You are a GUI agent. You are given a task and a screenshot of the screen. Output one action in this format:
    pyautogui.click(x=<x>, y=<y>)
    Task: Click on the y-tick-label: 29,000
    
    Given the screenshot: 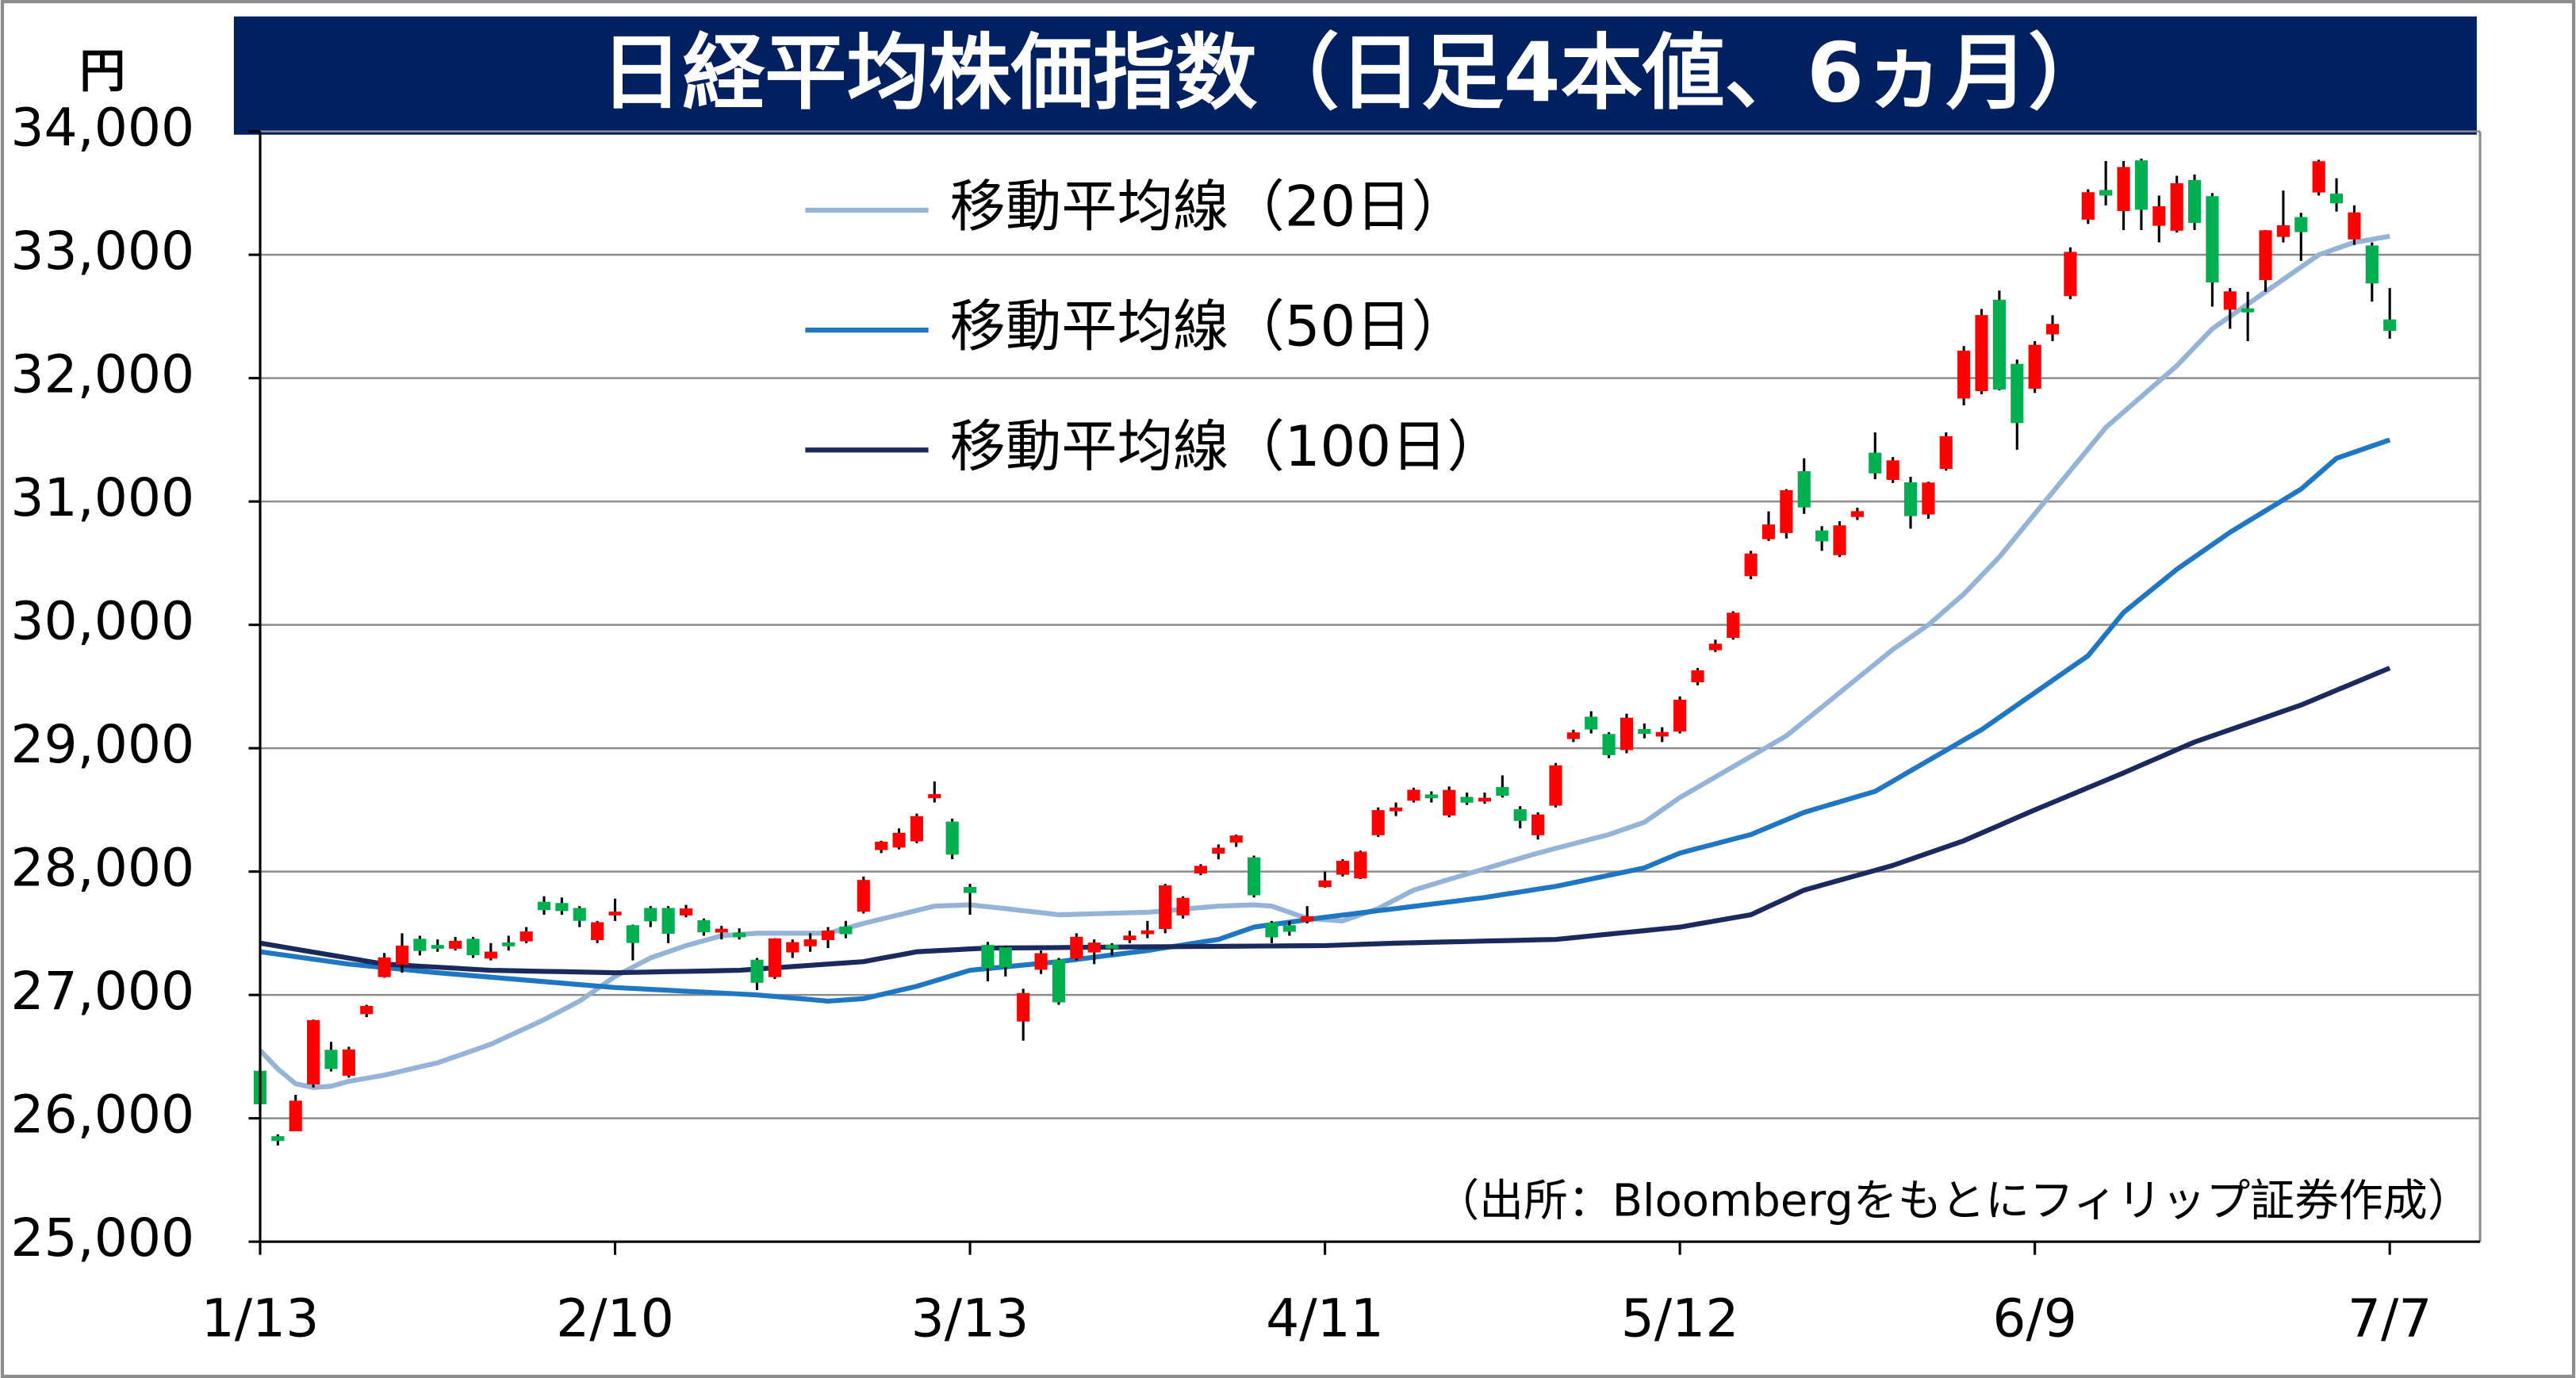 What is the action you would take?
    pyautogui.click(x=102, y=744)
    